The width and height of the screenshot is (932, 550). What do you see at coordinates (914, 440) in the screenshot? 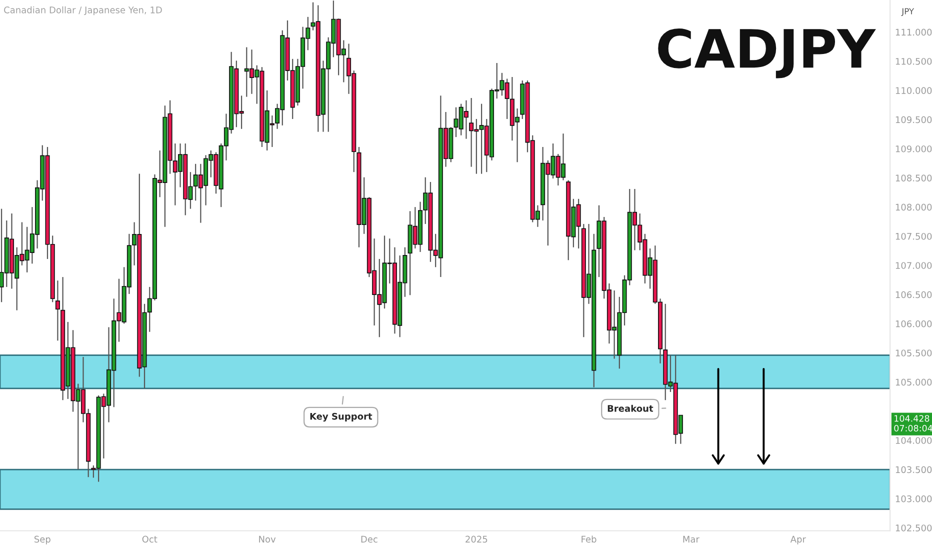
I see `y-tick-label: 104.000` at bounding box center [914, 440].